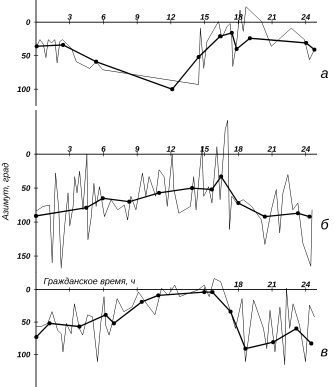  What do you see at coordinates (324, 74) in the screenshot?
I see `text: а` at bounding box center [324, 74].